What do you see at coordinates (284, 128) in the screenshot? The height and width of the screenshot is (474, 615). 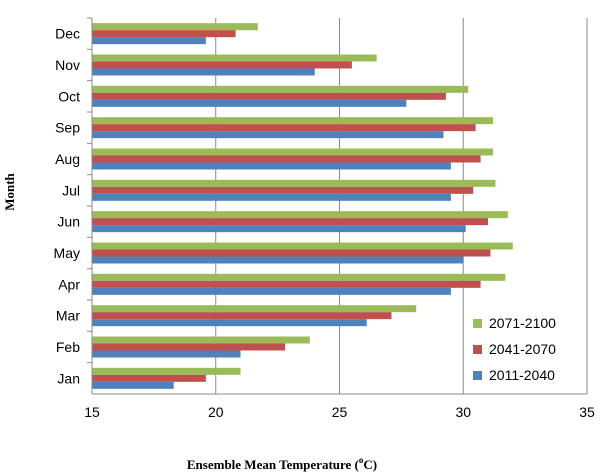 I see `bar-sep-2041-2070` at bounding box center [284, 128].